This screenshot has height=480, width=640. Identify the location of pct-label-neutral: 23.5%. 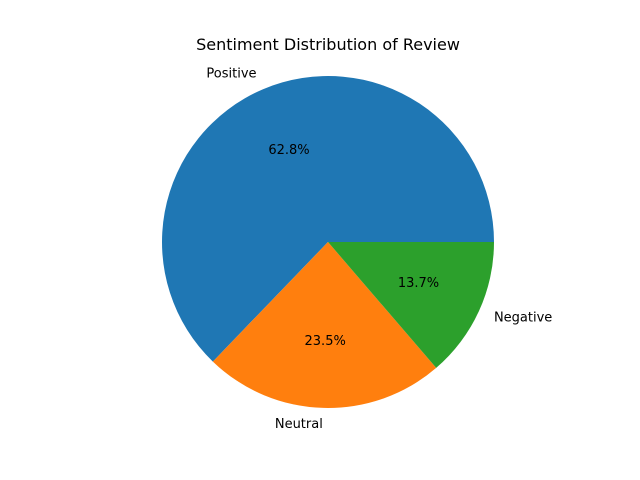
(325, 341).